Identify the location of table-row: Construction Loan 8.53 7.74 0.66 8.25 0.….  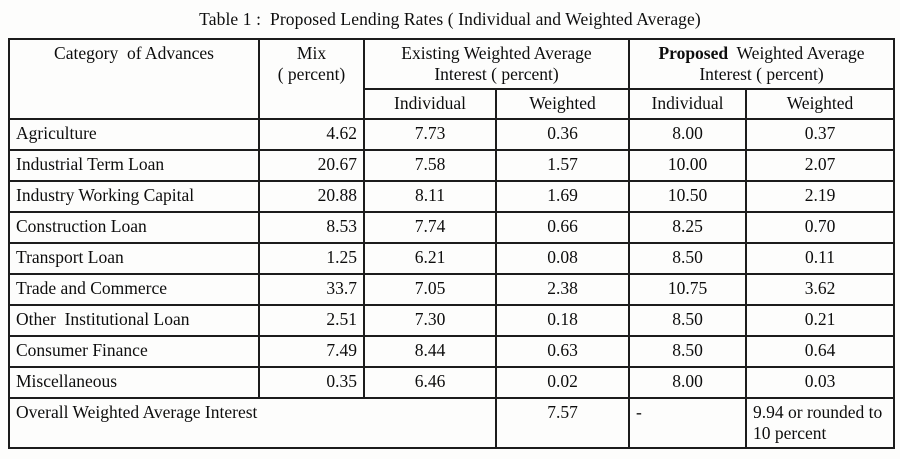
(451, 227).